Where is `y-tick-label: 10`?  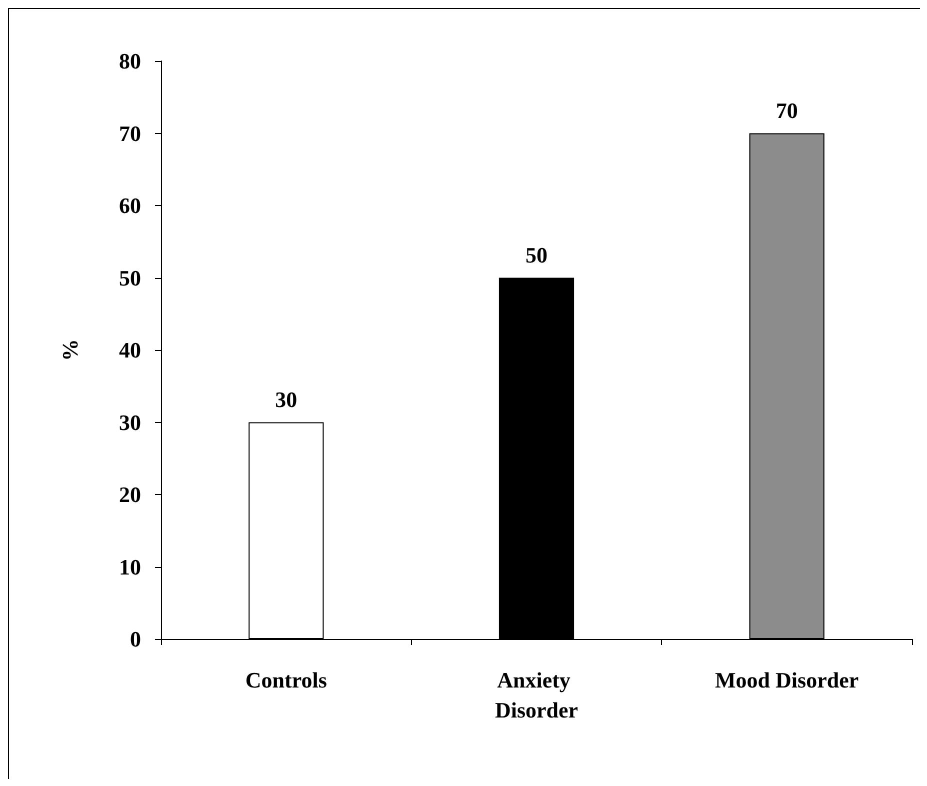
y-tick-label: 10 is located at coordinates (130, 567).